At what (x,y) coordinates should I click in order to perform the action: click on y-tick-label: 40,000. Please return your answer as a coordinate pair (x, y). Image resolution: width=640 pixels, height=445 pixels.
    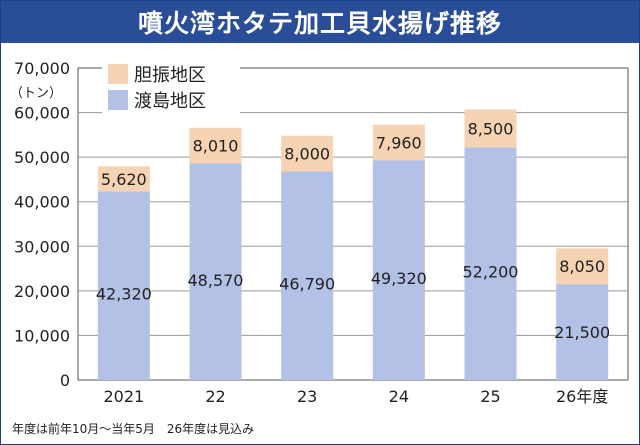
    Looking at the image, I should click on (42, 202).